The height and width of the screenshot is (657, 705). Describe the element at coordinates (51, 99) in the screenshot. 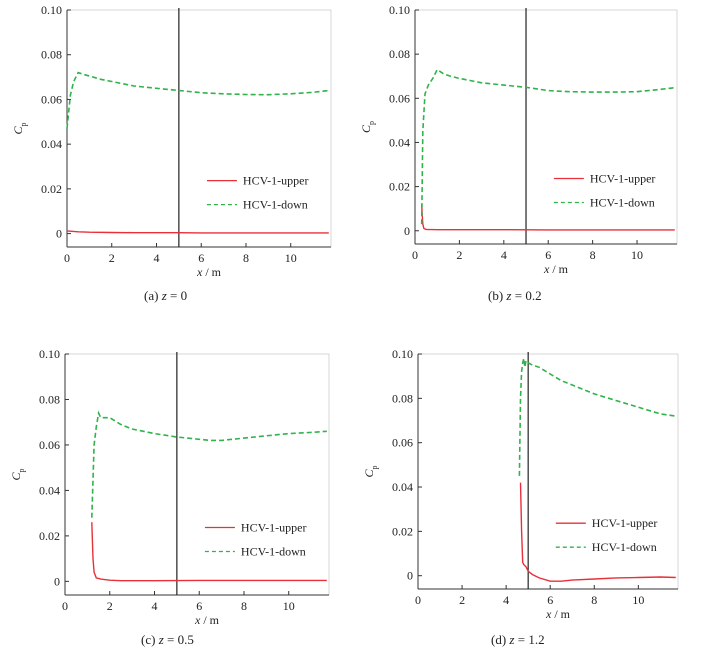

I see `y-tick-label-a: 0.06` at that location.